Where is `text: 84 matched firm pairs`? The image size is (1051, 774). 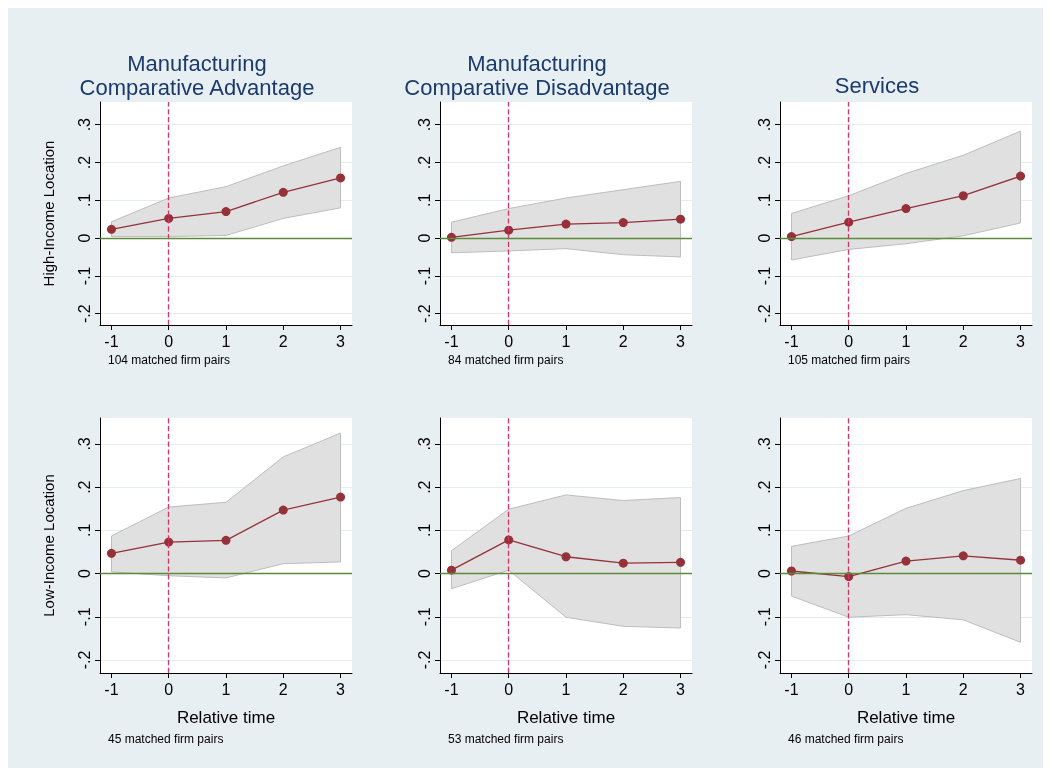
text: 84 matched firm pairs is located at coordinates (506, 360).